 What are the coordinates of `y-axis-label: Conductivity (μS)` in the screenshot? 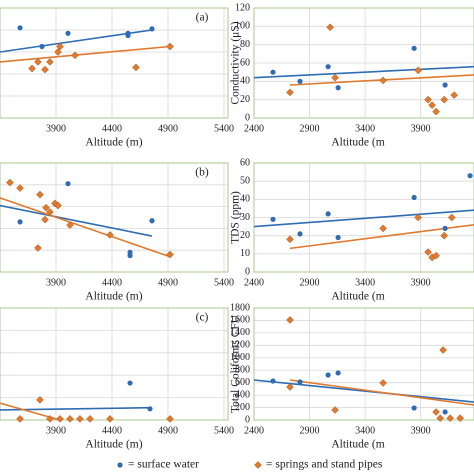 It's located at (236, 62).